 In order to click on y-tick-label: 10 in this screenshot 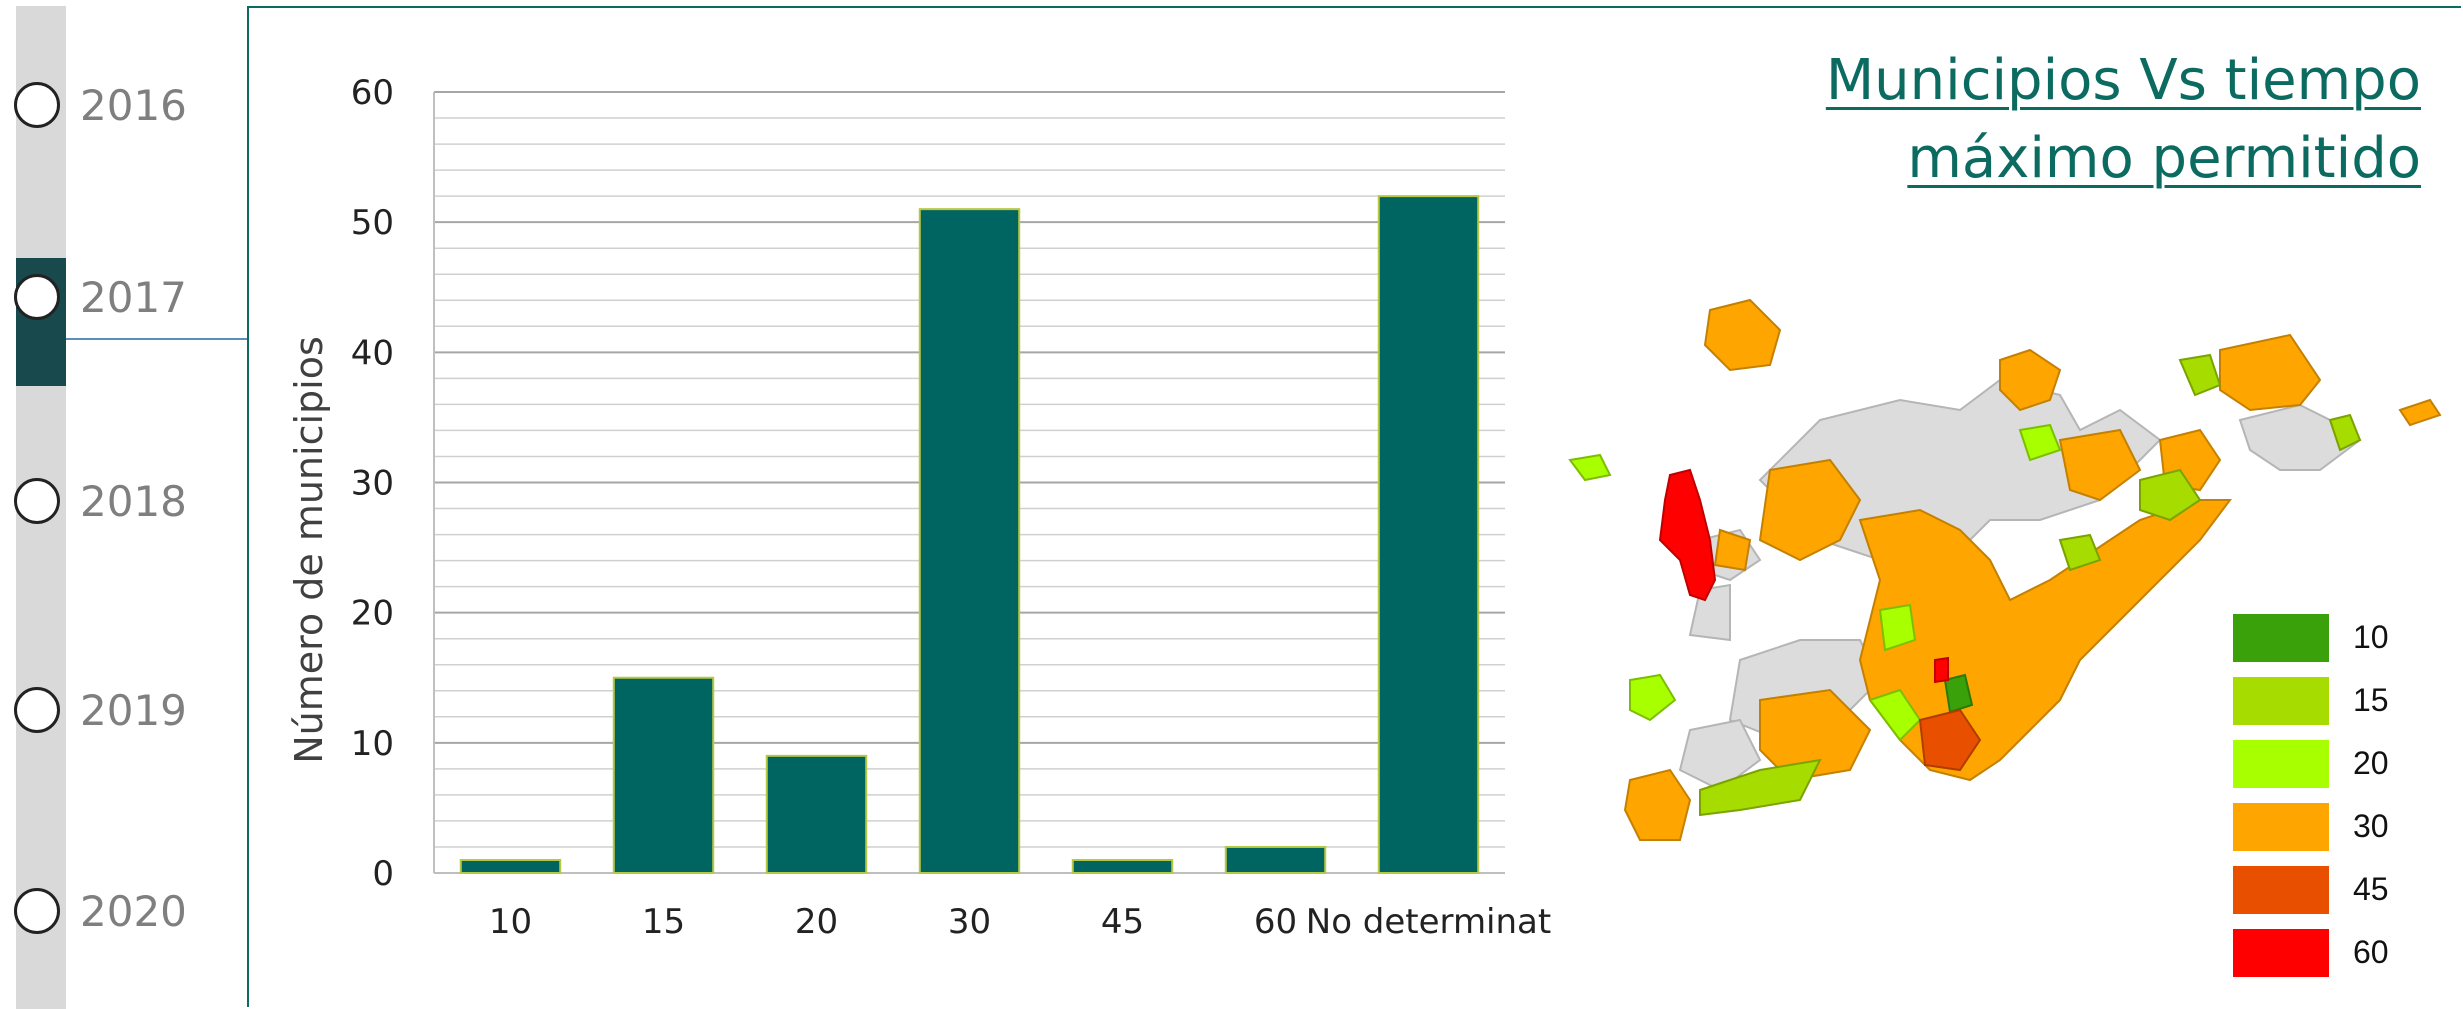, I will do `click(372, 744)`.